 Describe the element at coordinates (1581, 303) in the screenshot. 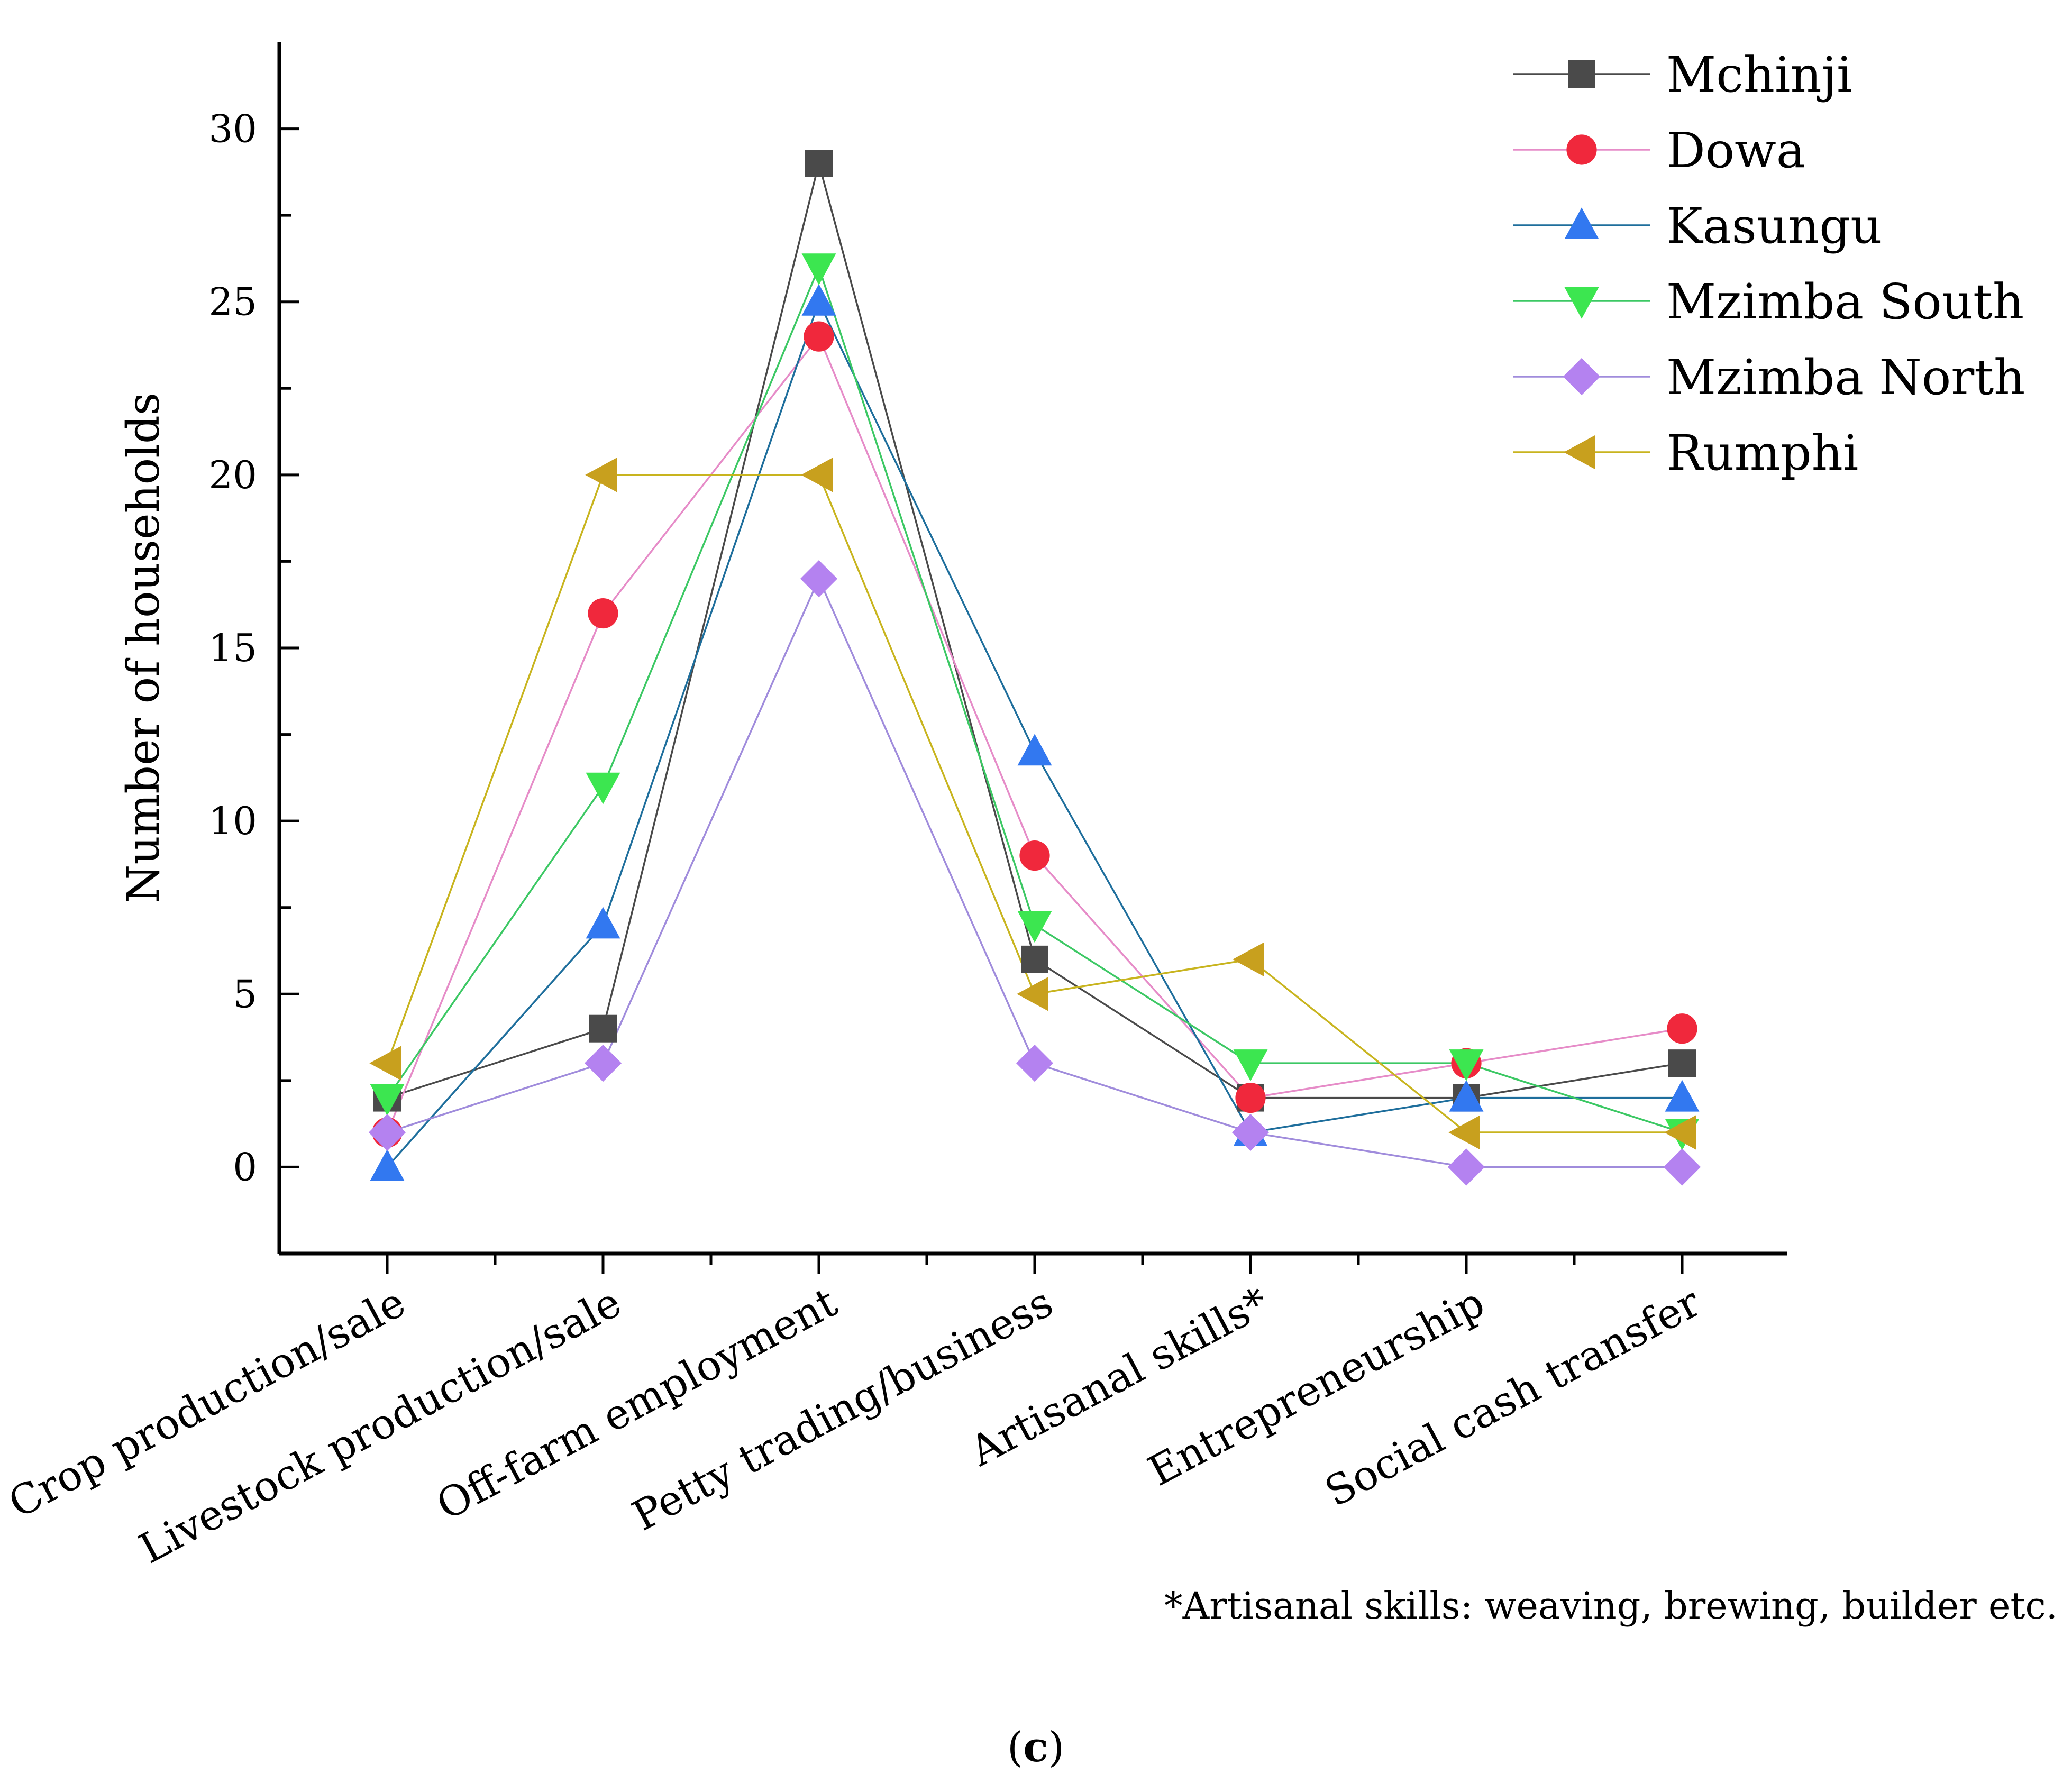

I see `legend-marker-mzimba-south` at that location.